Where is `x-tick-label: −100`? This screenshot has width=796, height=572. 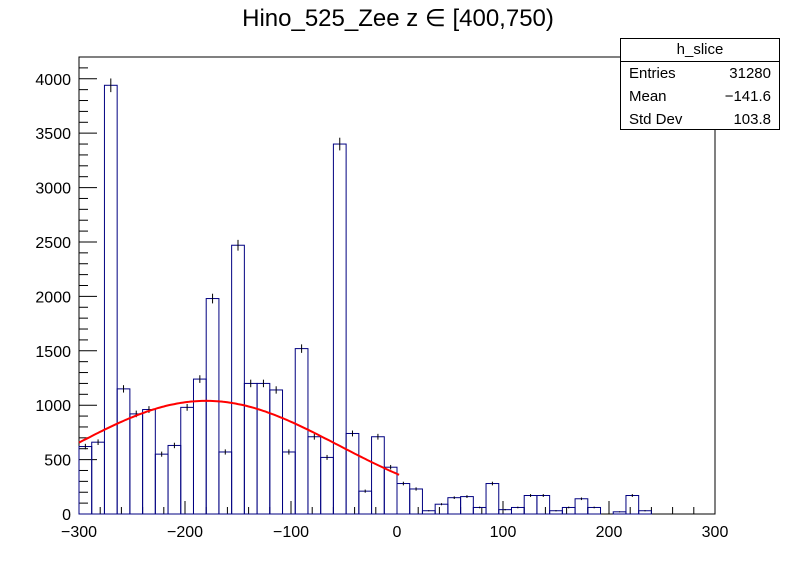 x-tick-label: −100 is located at coordinates (291, 532).